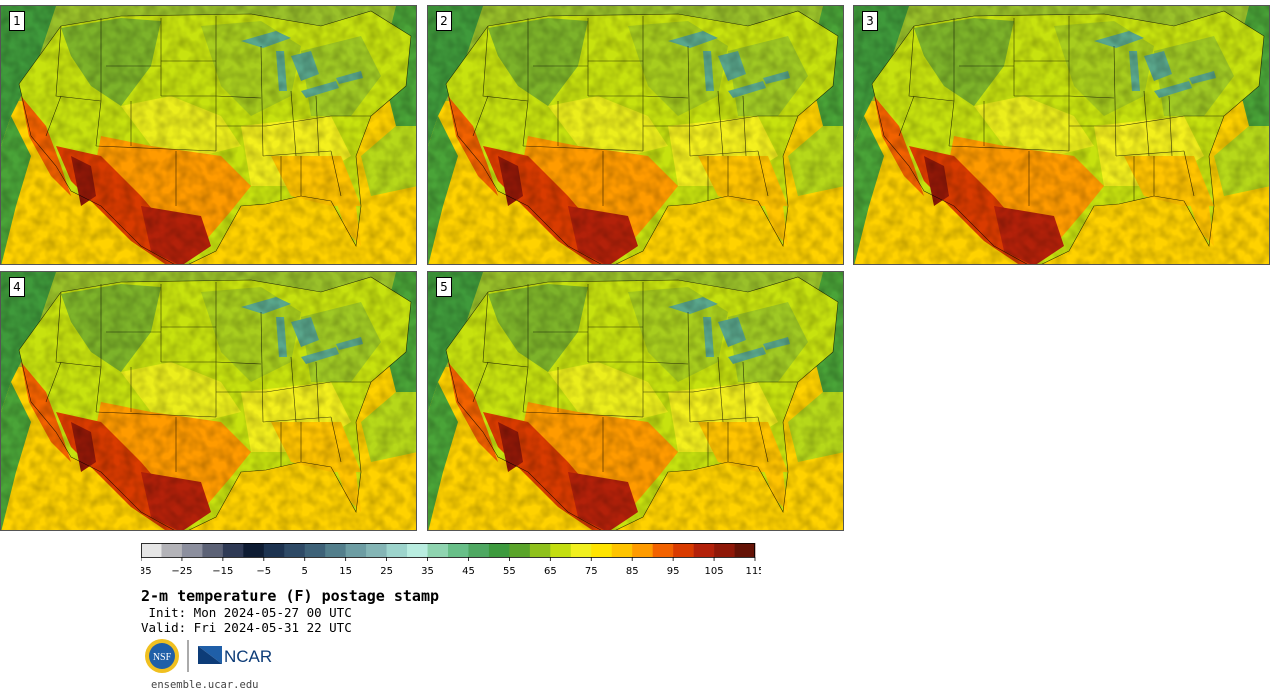  Describe the element at coordinates (222, 571) in the screenshot. I see `colorbar-tick-label: −15` at that location.